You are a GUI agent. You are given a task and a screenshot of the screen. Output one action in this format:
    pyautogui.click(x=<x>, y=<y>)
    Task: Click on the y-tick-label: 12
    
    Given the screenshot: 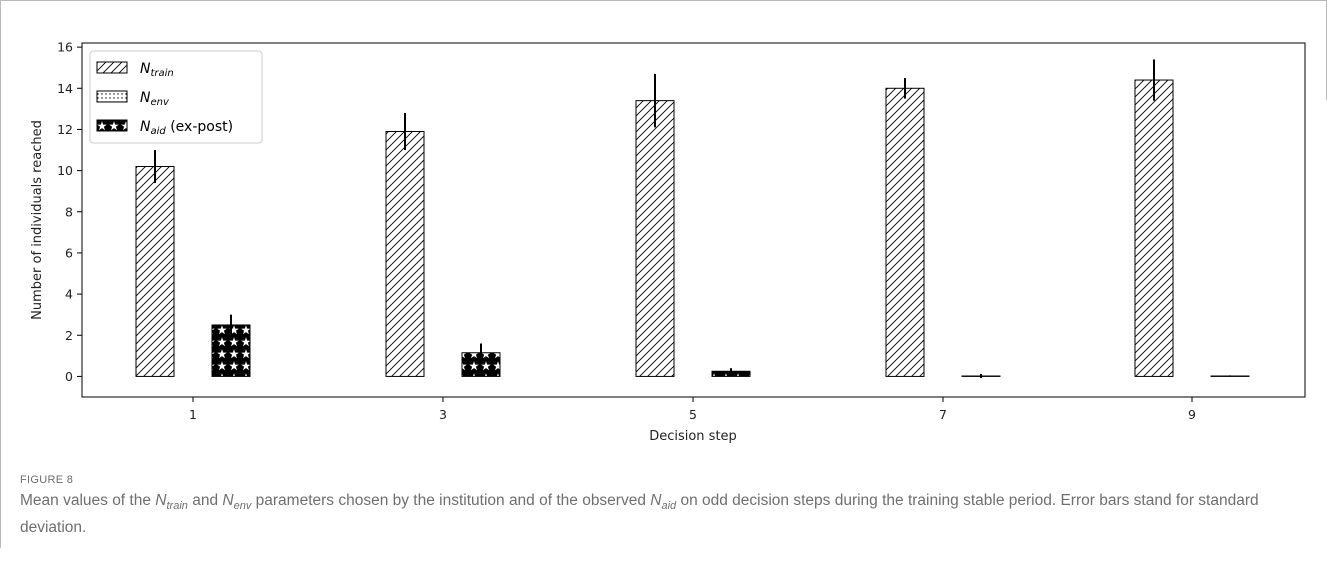 What is the action you would take?
    pyautogui.click(x=65, y=129)
    